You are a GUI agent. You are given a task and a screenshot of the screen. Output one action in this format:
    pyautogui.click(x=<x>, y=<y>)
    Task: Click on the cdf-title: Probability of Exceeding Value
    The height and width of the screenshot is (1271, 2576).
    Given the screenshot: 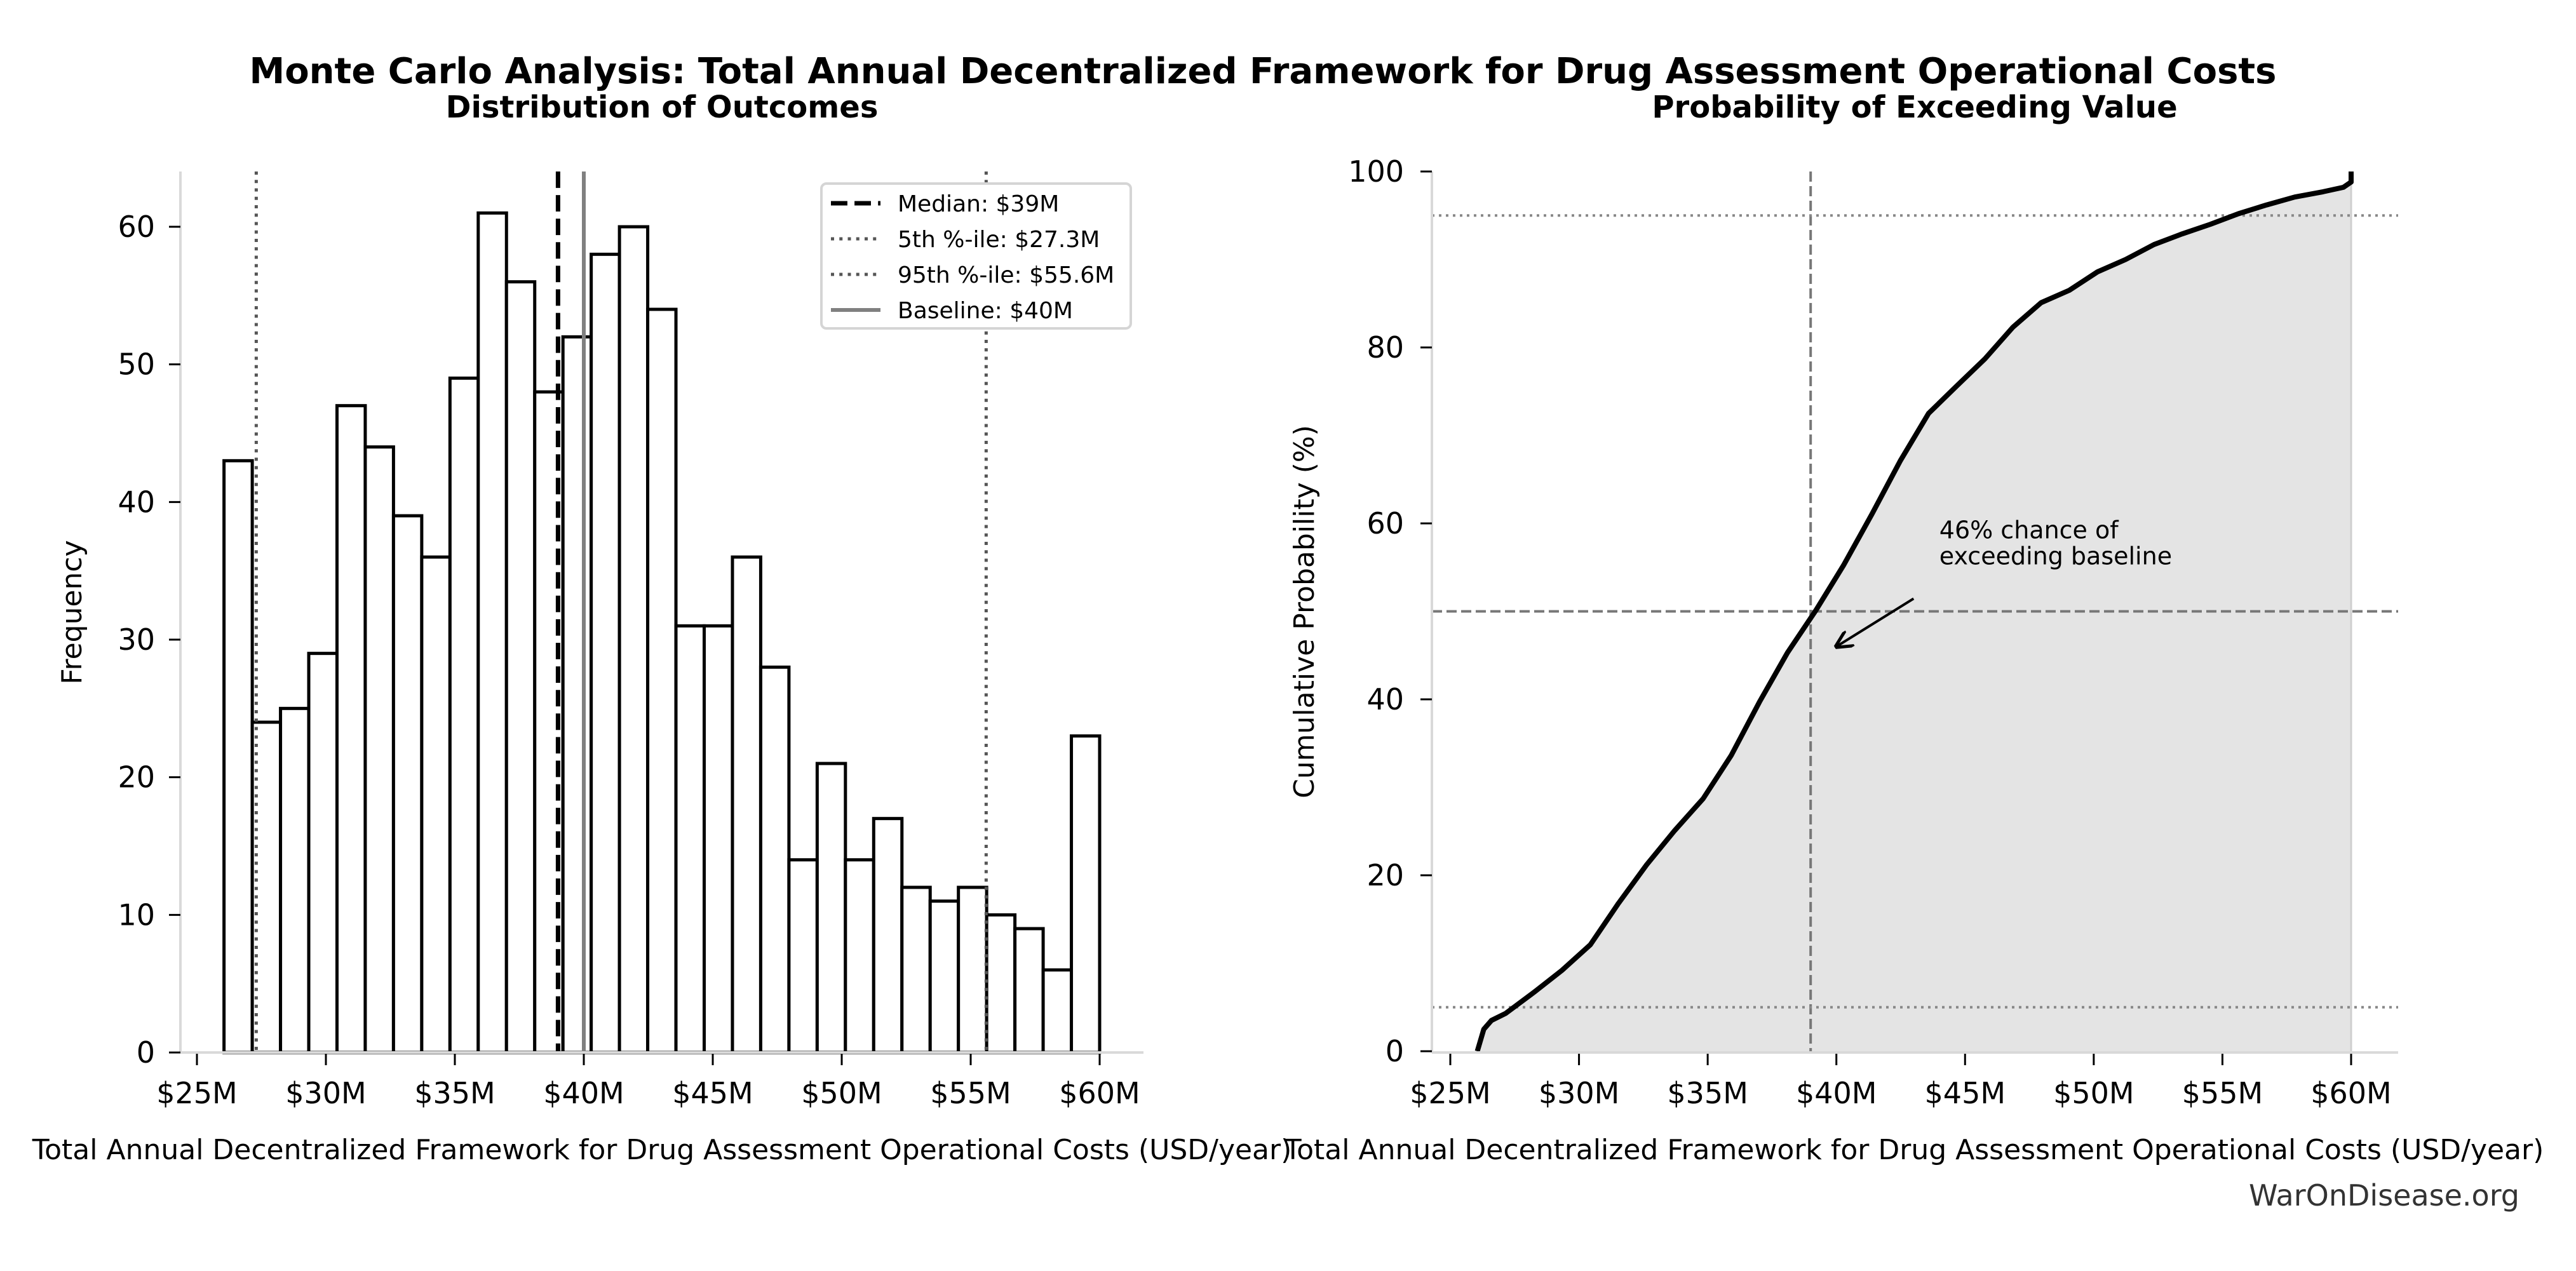 What is the action you would take?
    pyautogui.click(x=1914, y=107)
    